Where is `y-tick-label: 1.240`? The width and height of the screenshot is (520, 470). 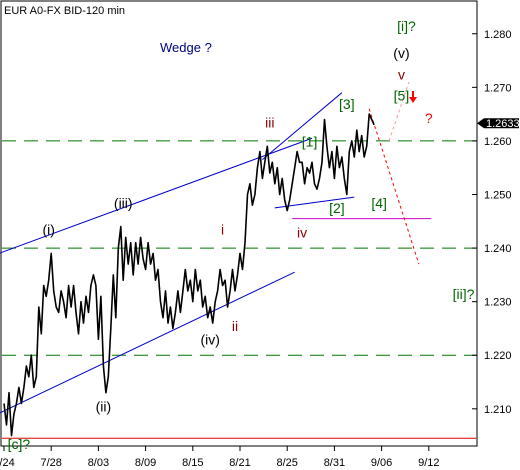 y-tick-label: 1.240 is located at coordinates (498, 249).